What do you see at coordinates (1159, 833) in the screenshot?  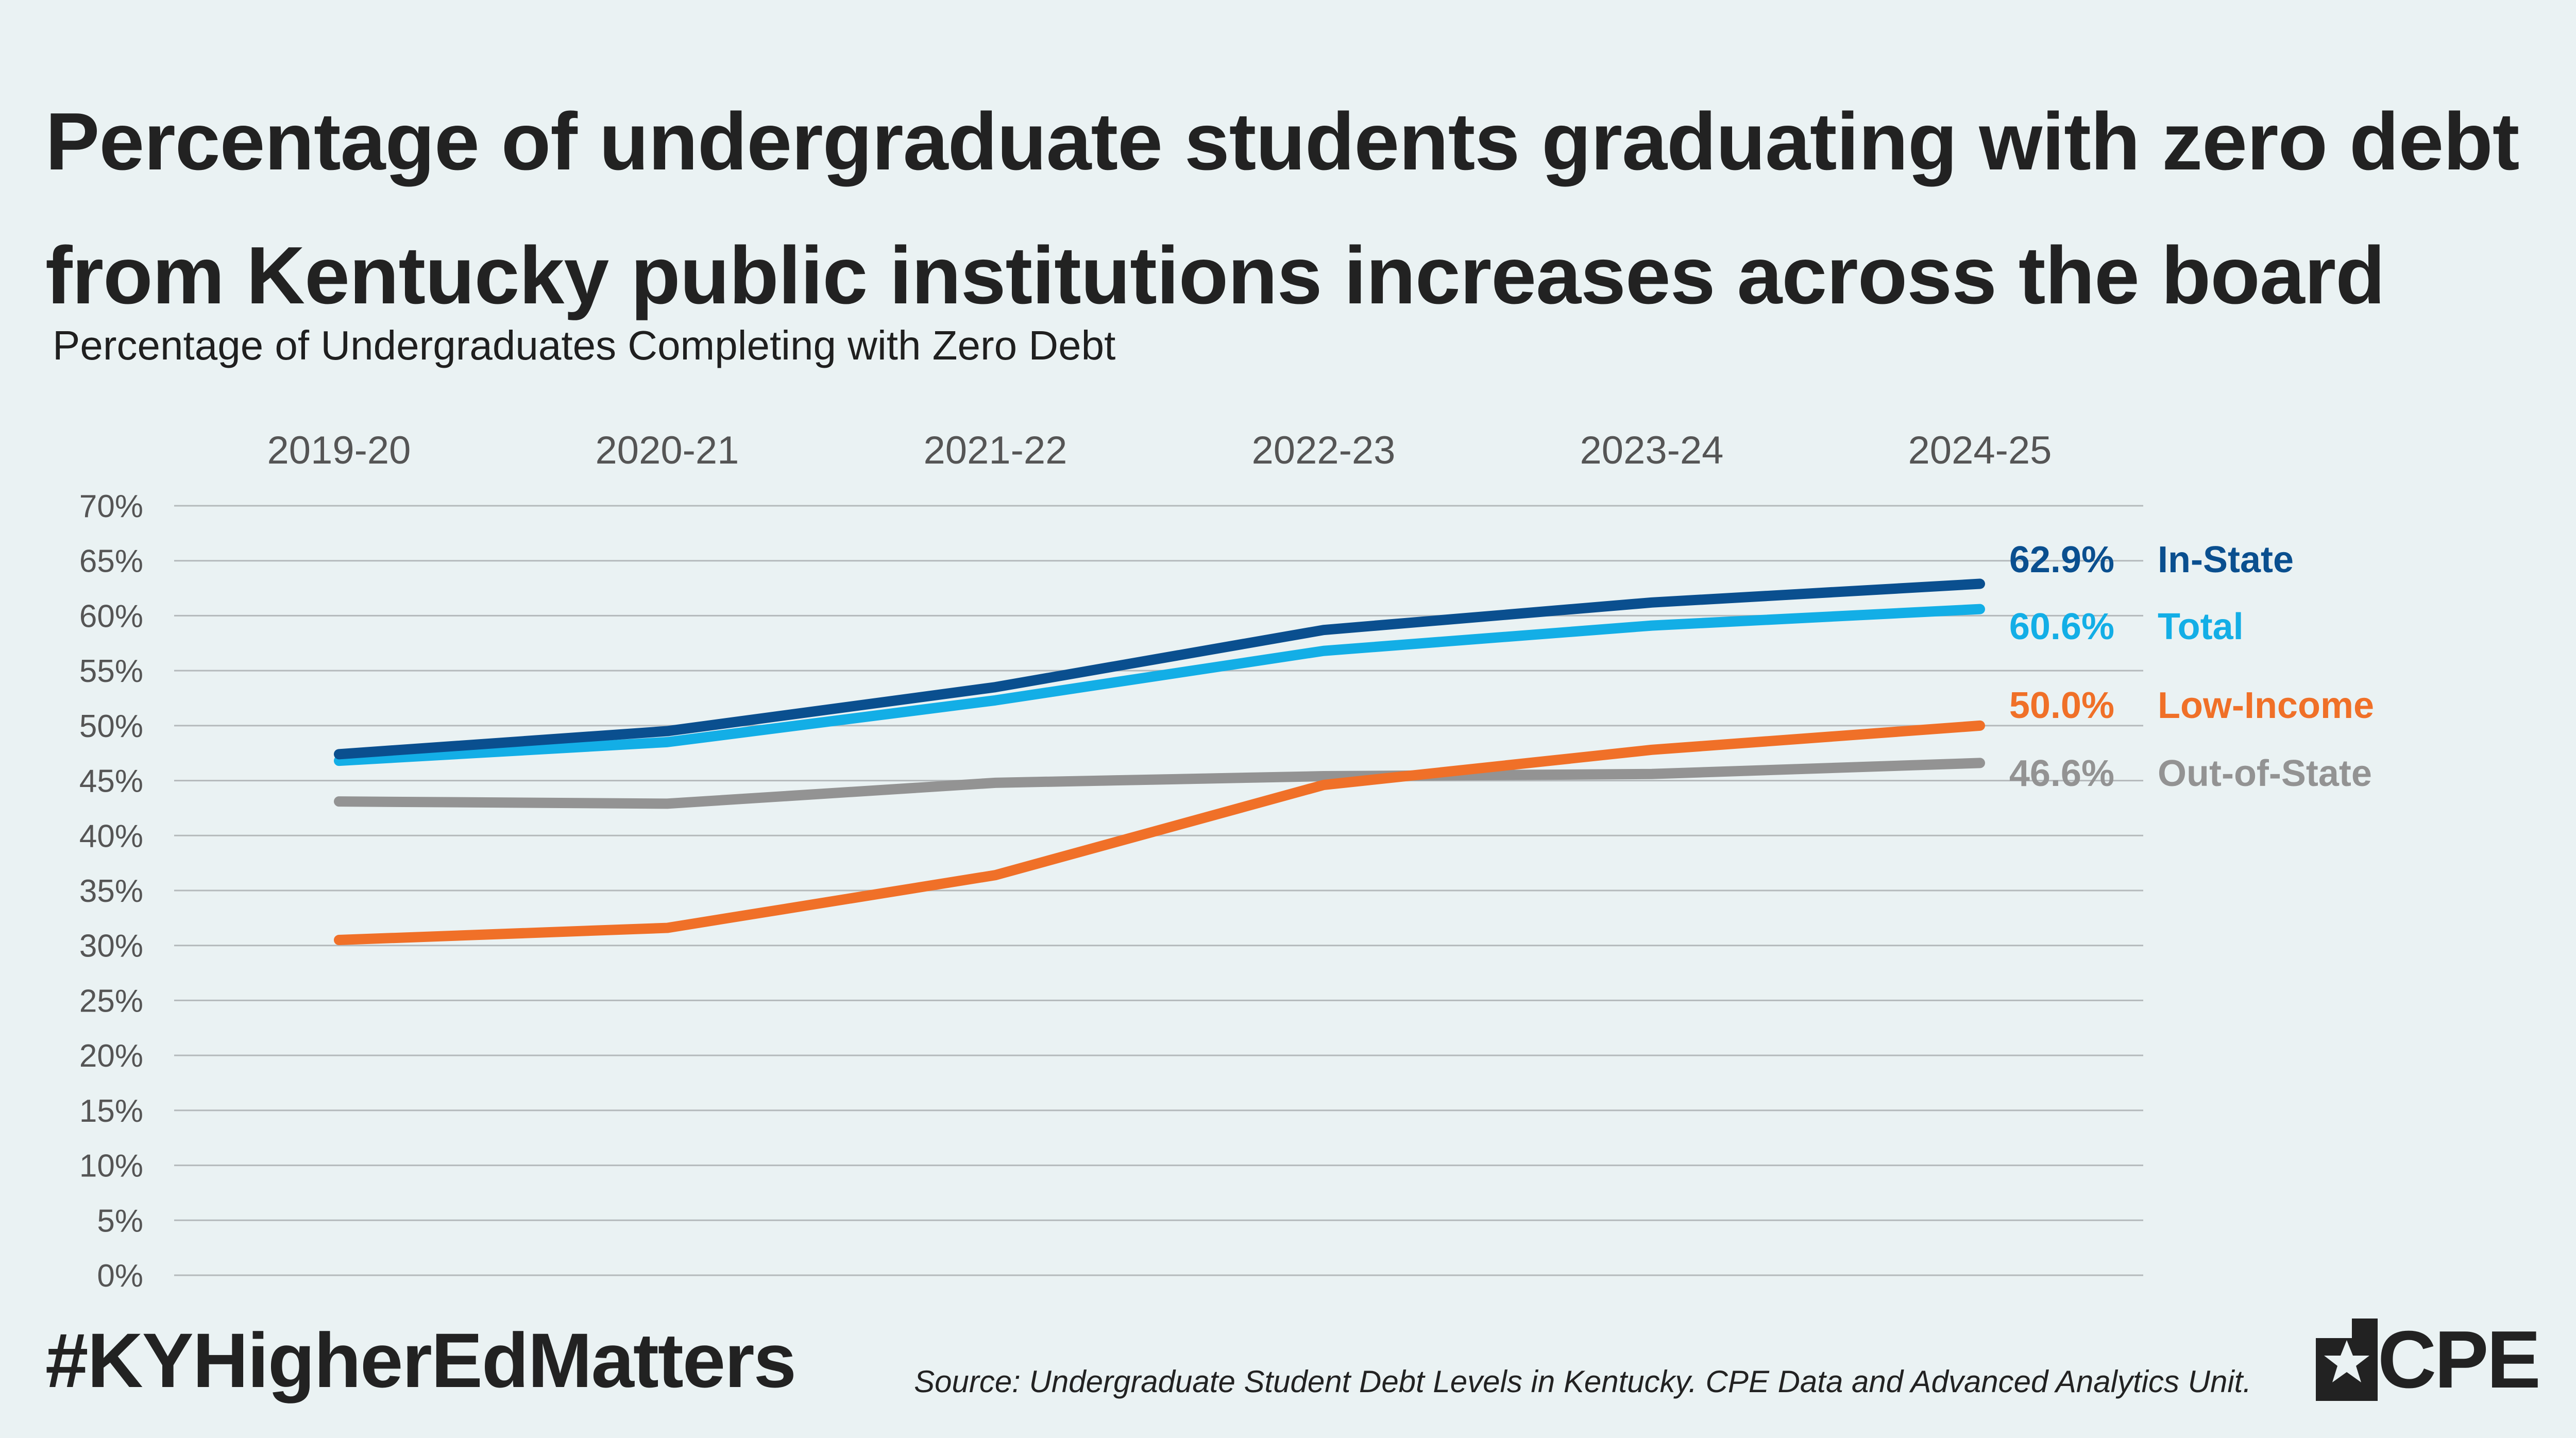 I see `series-line-low-income` at bounding box center [1159, 833].